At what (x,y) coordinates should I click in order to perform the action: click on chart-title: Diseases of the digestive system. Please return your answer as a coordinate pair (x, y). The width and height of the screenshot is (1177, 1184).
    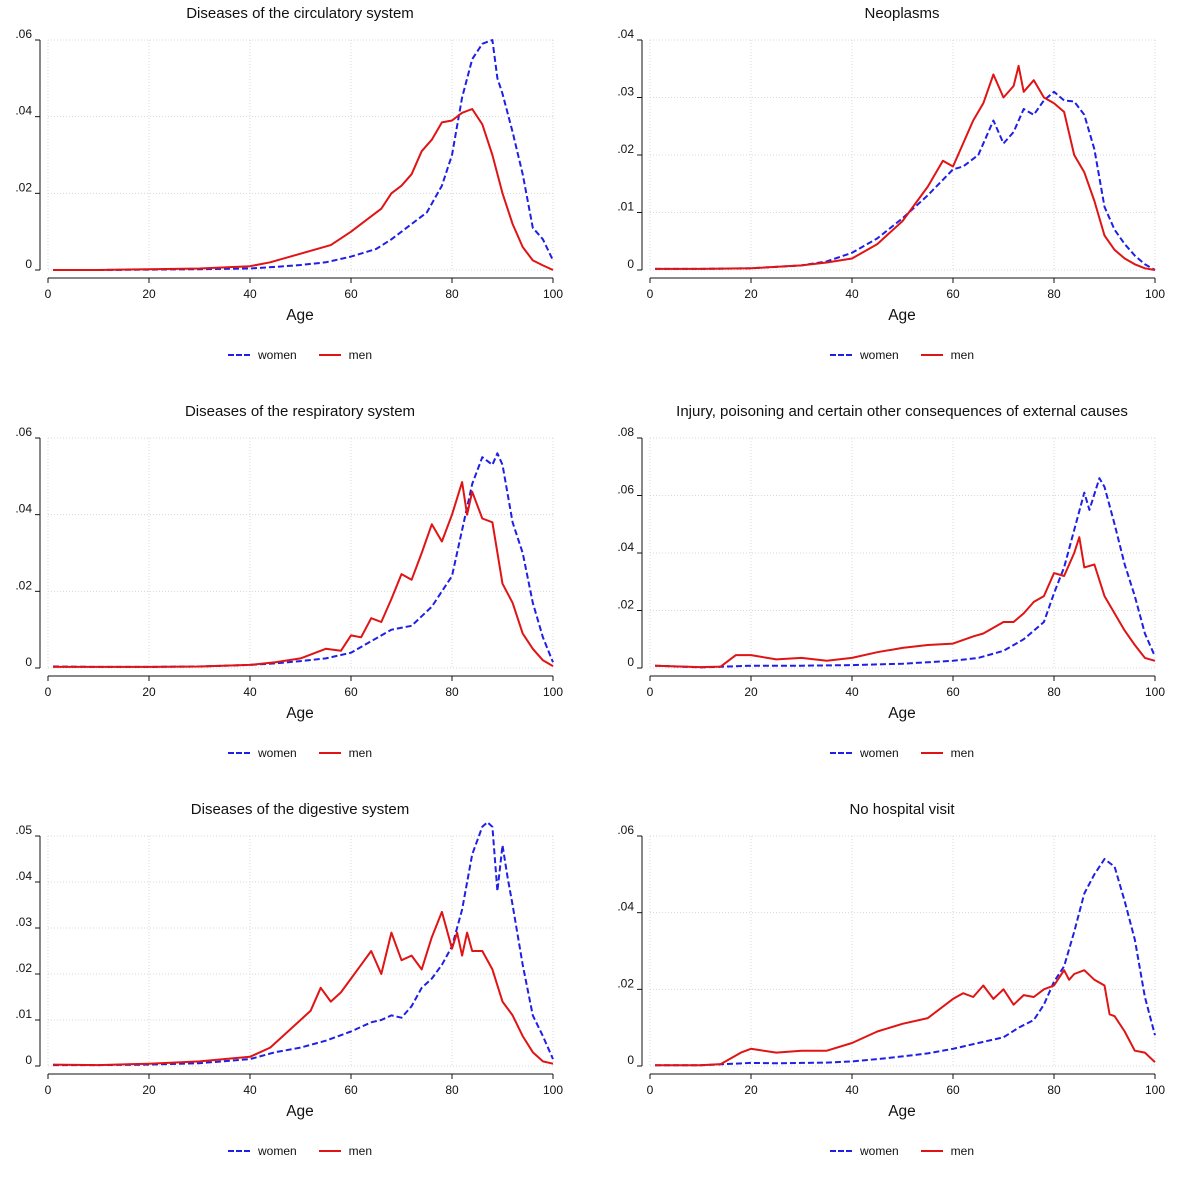
    Looking at the image, I should click on (300, 809).